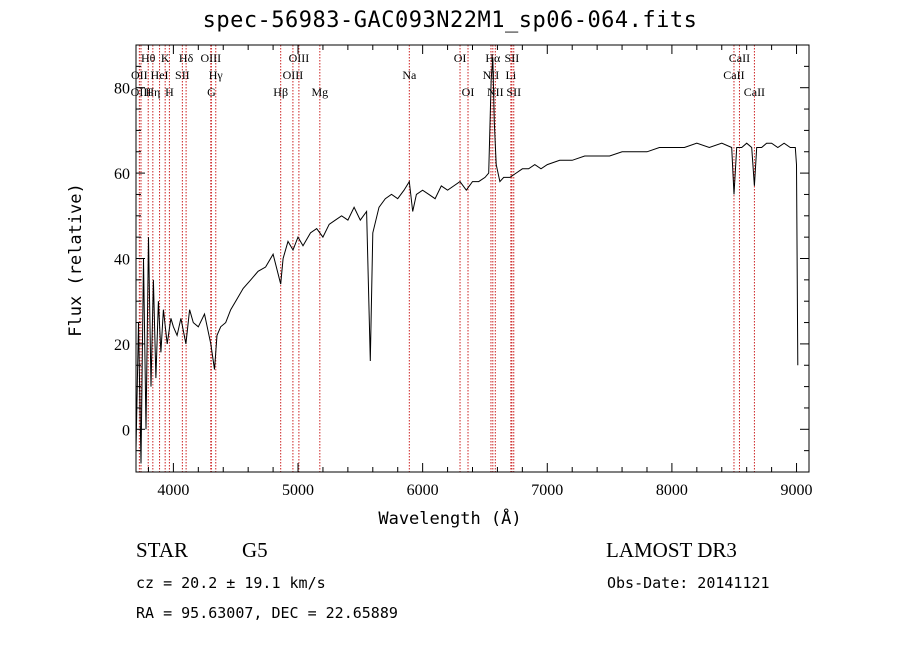  Describe the element at coordinates (255, 550) in the screenshot. I see `object-subclass: G5` at that location.